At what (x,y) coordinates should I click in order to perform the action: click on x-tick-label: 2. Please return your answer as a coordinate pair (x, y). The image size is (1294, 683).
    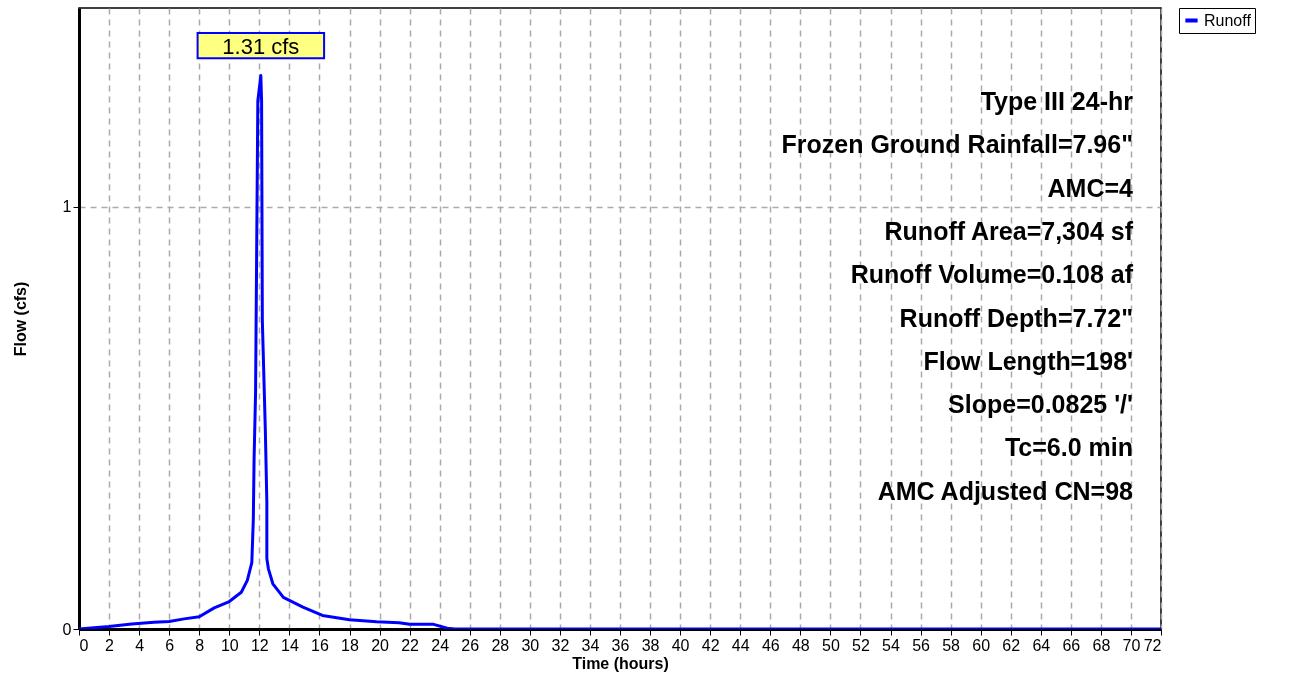
    Looking at the image, I should click on (110, 645).